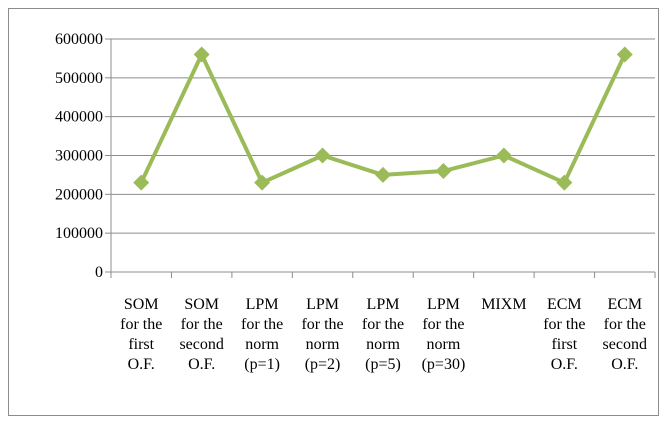 The width and height of the screenshot is (669, 426). What do you see at coordinates (201, 334) in the screenshot?
I see `x-category-label: SOM for the second O.F.` at bounding box center [201, 334].